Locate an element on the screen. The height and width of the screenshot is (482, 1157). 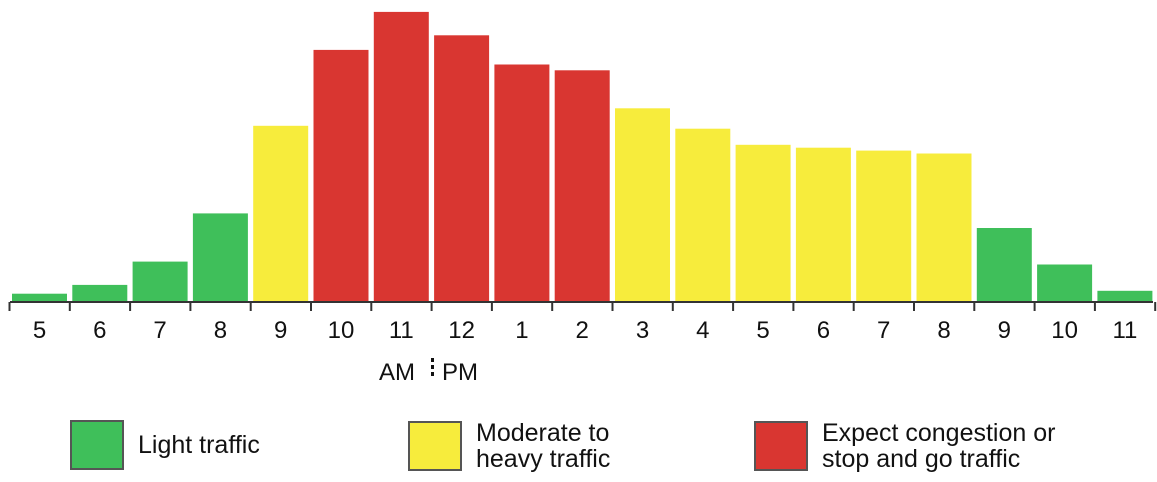
tick-label-8: 1 is located at coordinates (521, 330).